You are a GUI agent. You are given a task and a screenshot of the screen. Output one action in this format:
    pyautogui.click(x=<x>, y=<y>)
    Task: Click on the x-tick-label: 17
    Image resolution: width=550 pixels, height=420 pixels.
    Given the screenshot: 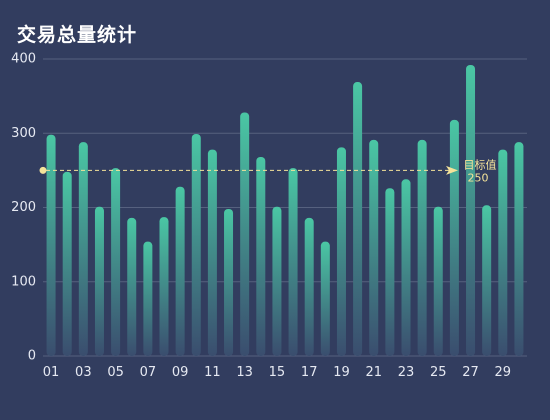 What is the action you would take?
    pyautogui.click(x=309, y=372)
    